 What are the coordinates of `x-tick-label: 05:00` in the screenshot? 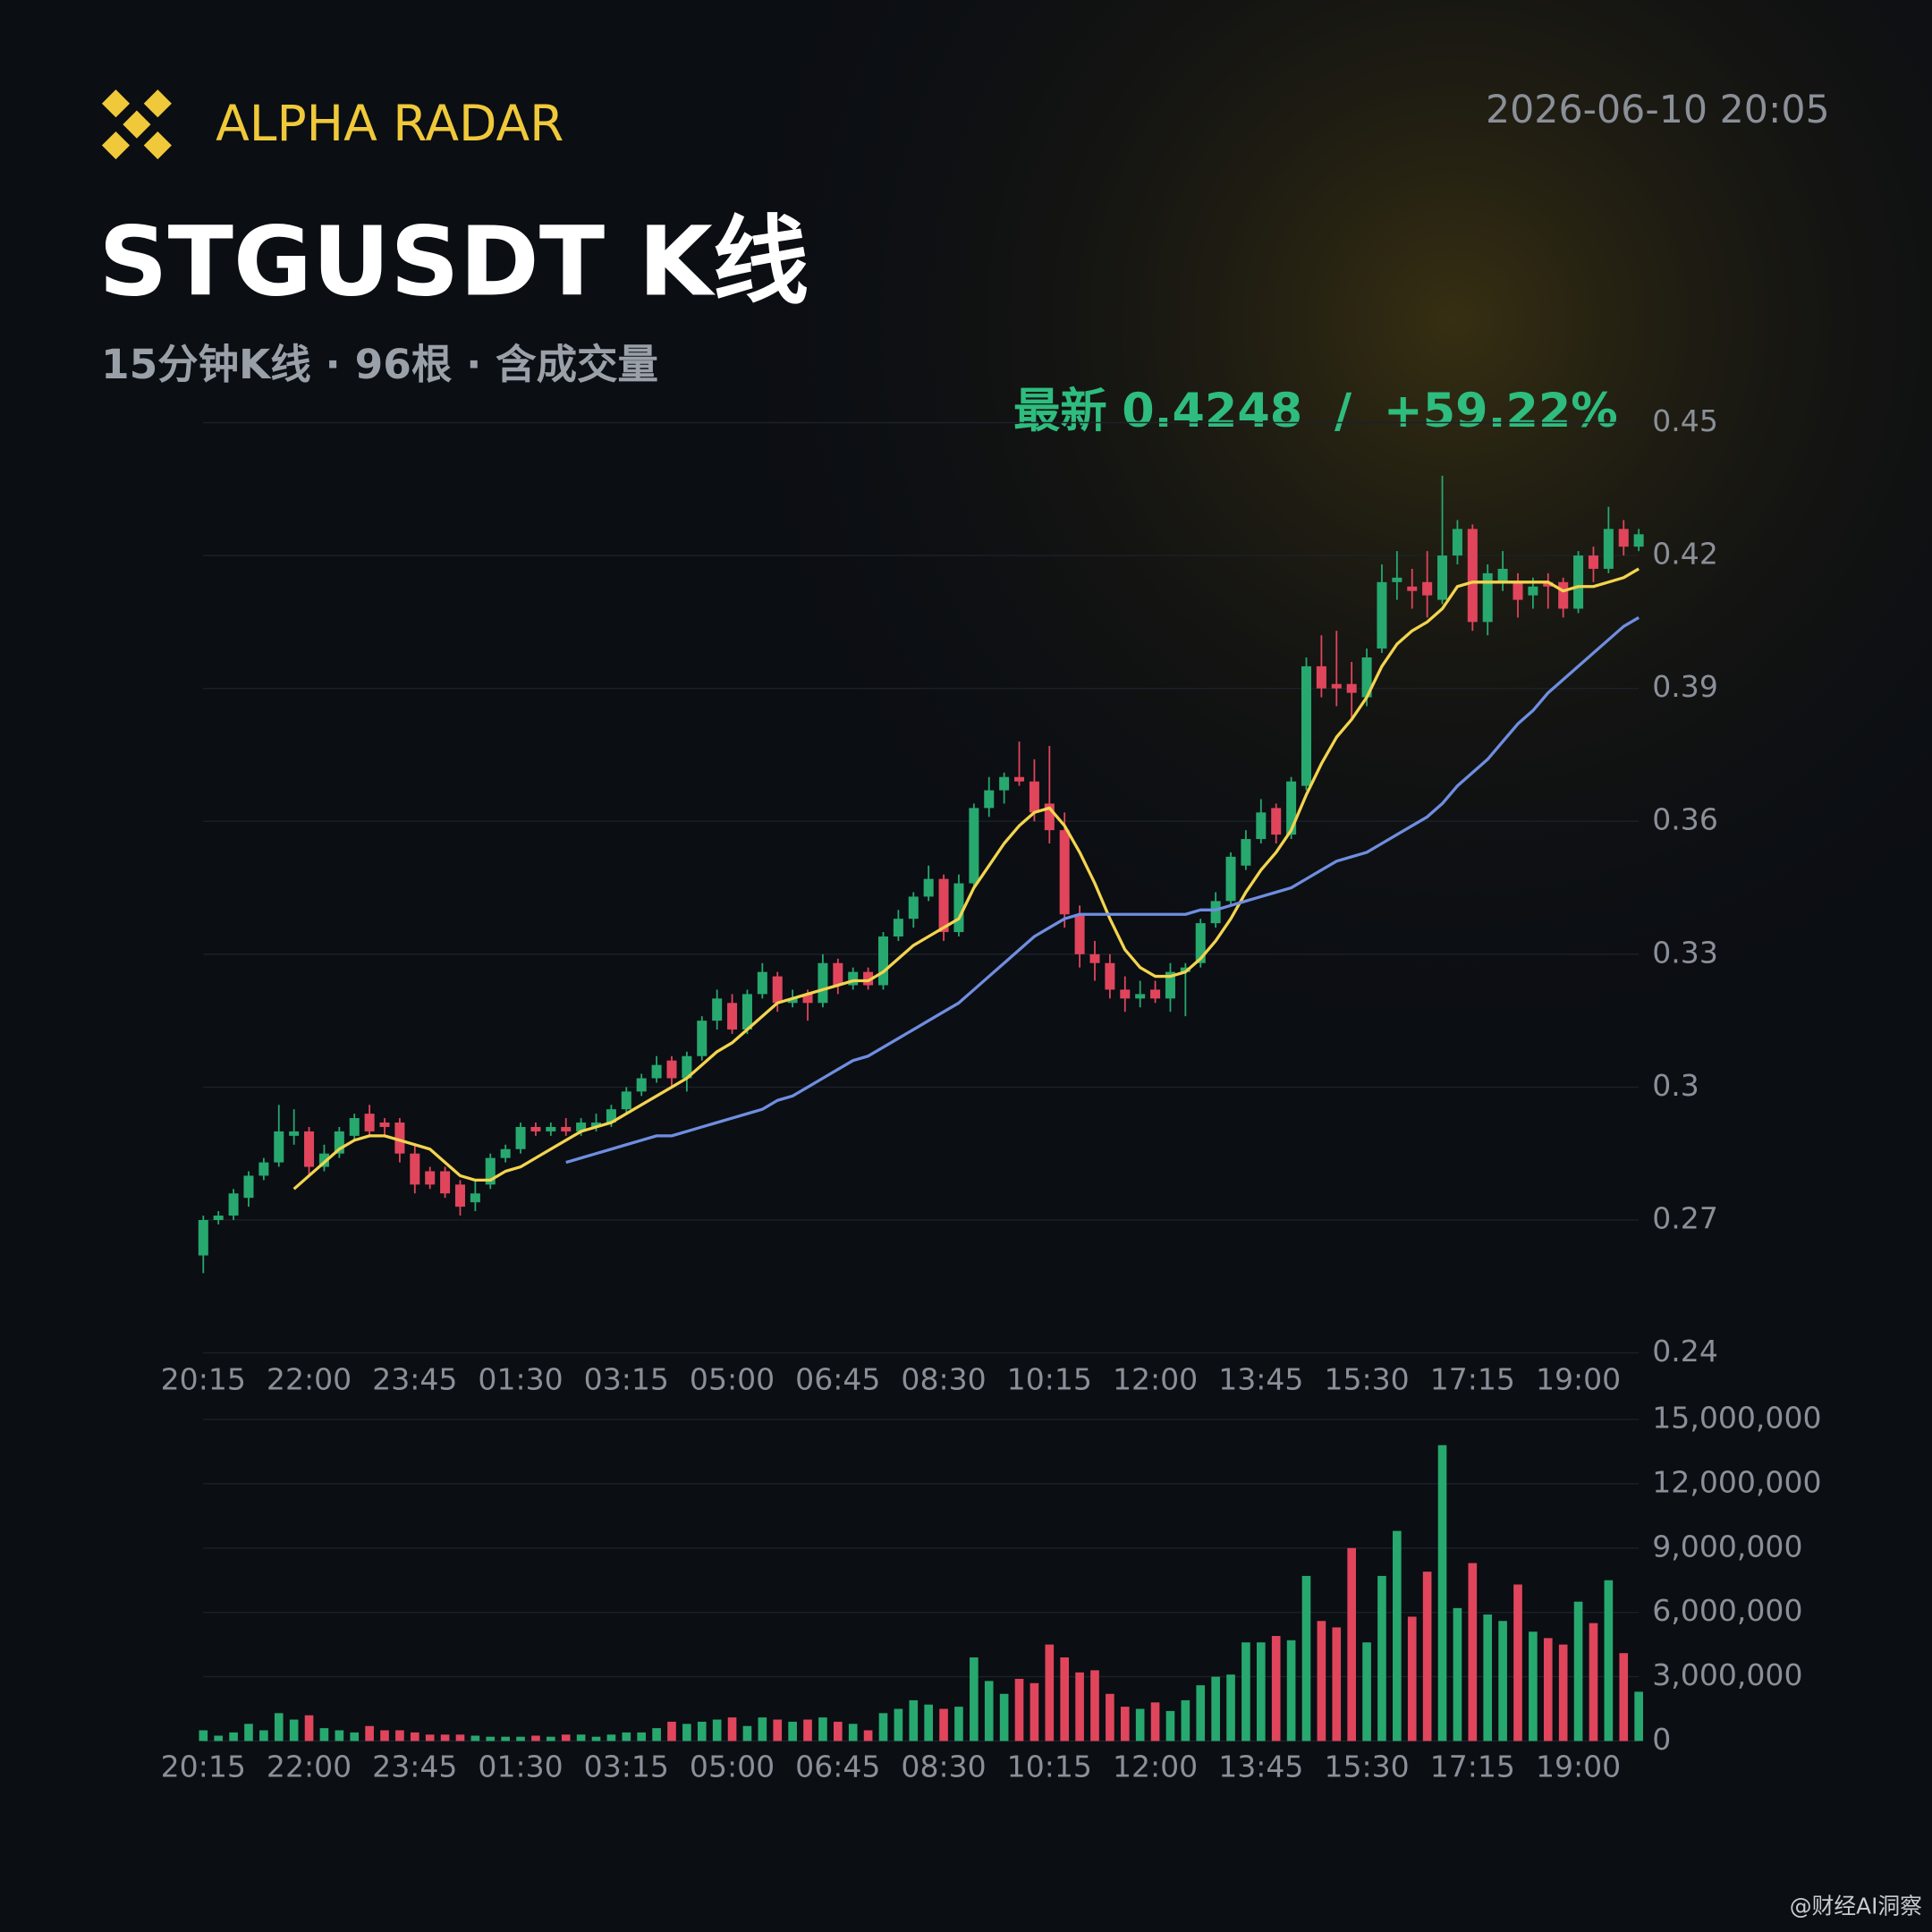 It's located at (732, 1379).